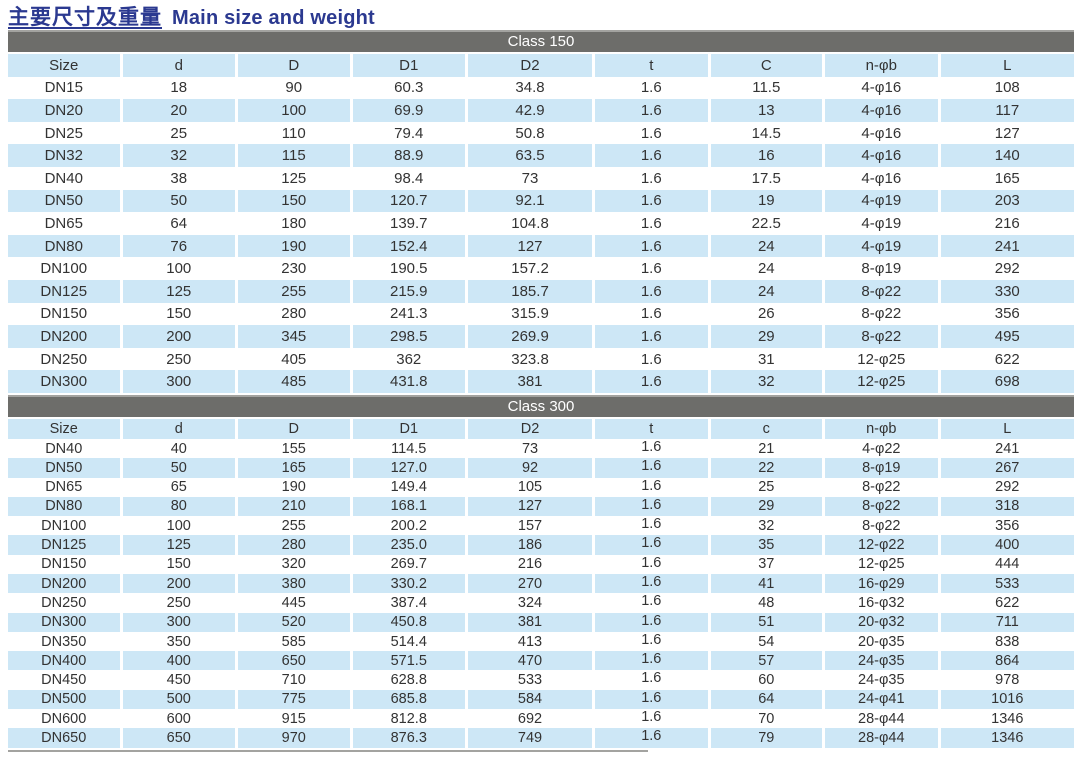 This screenshot has width=1081, height=769. Describe the element at coordinates (294, 428) in the screenshot. I see `column-header-d: D` at that location.